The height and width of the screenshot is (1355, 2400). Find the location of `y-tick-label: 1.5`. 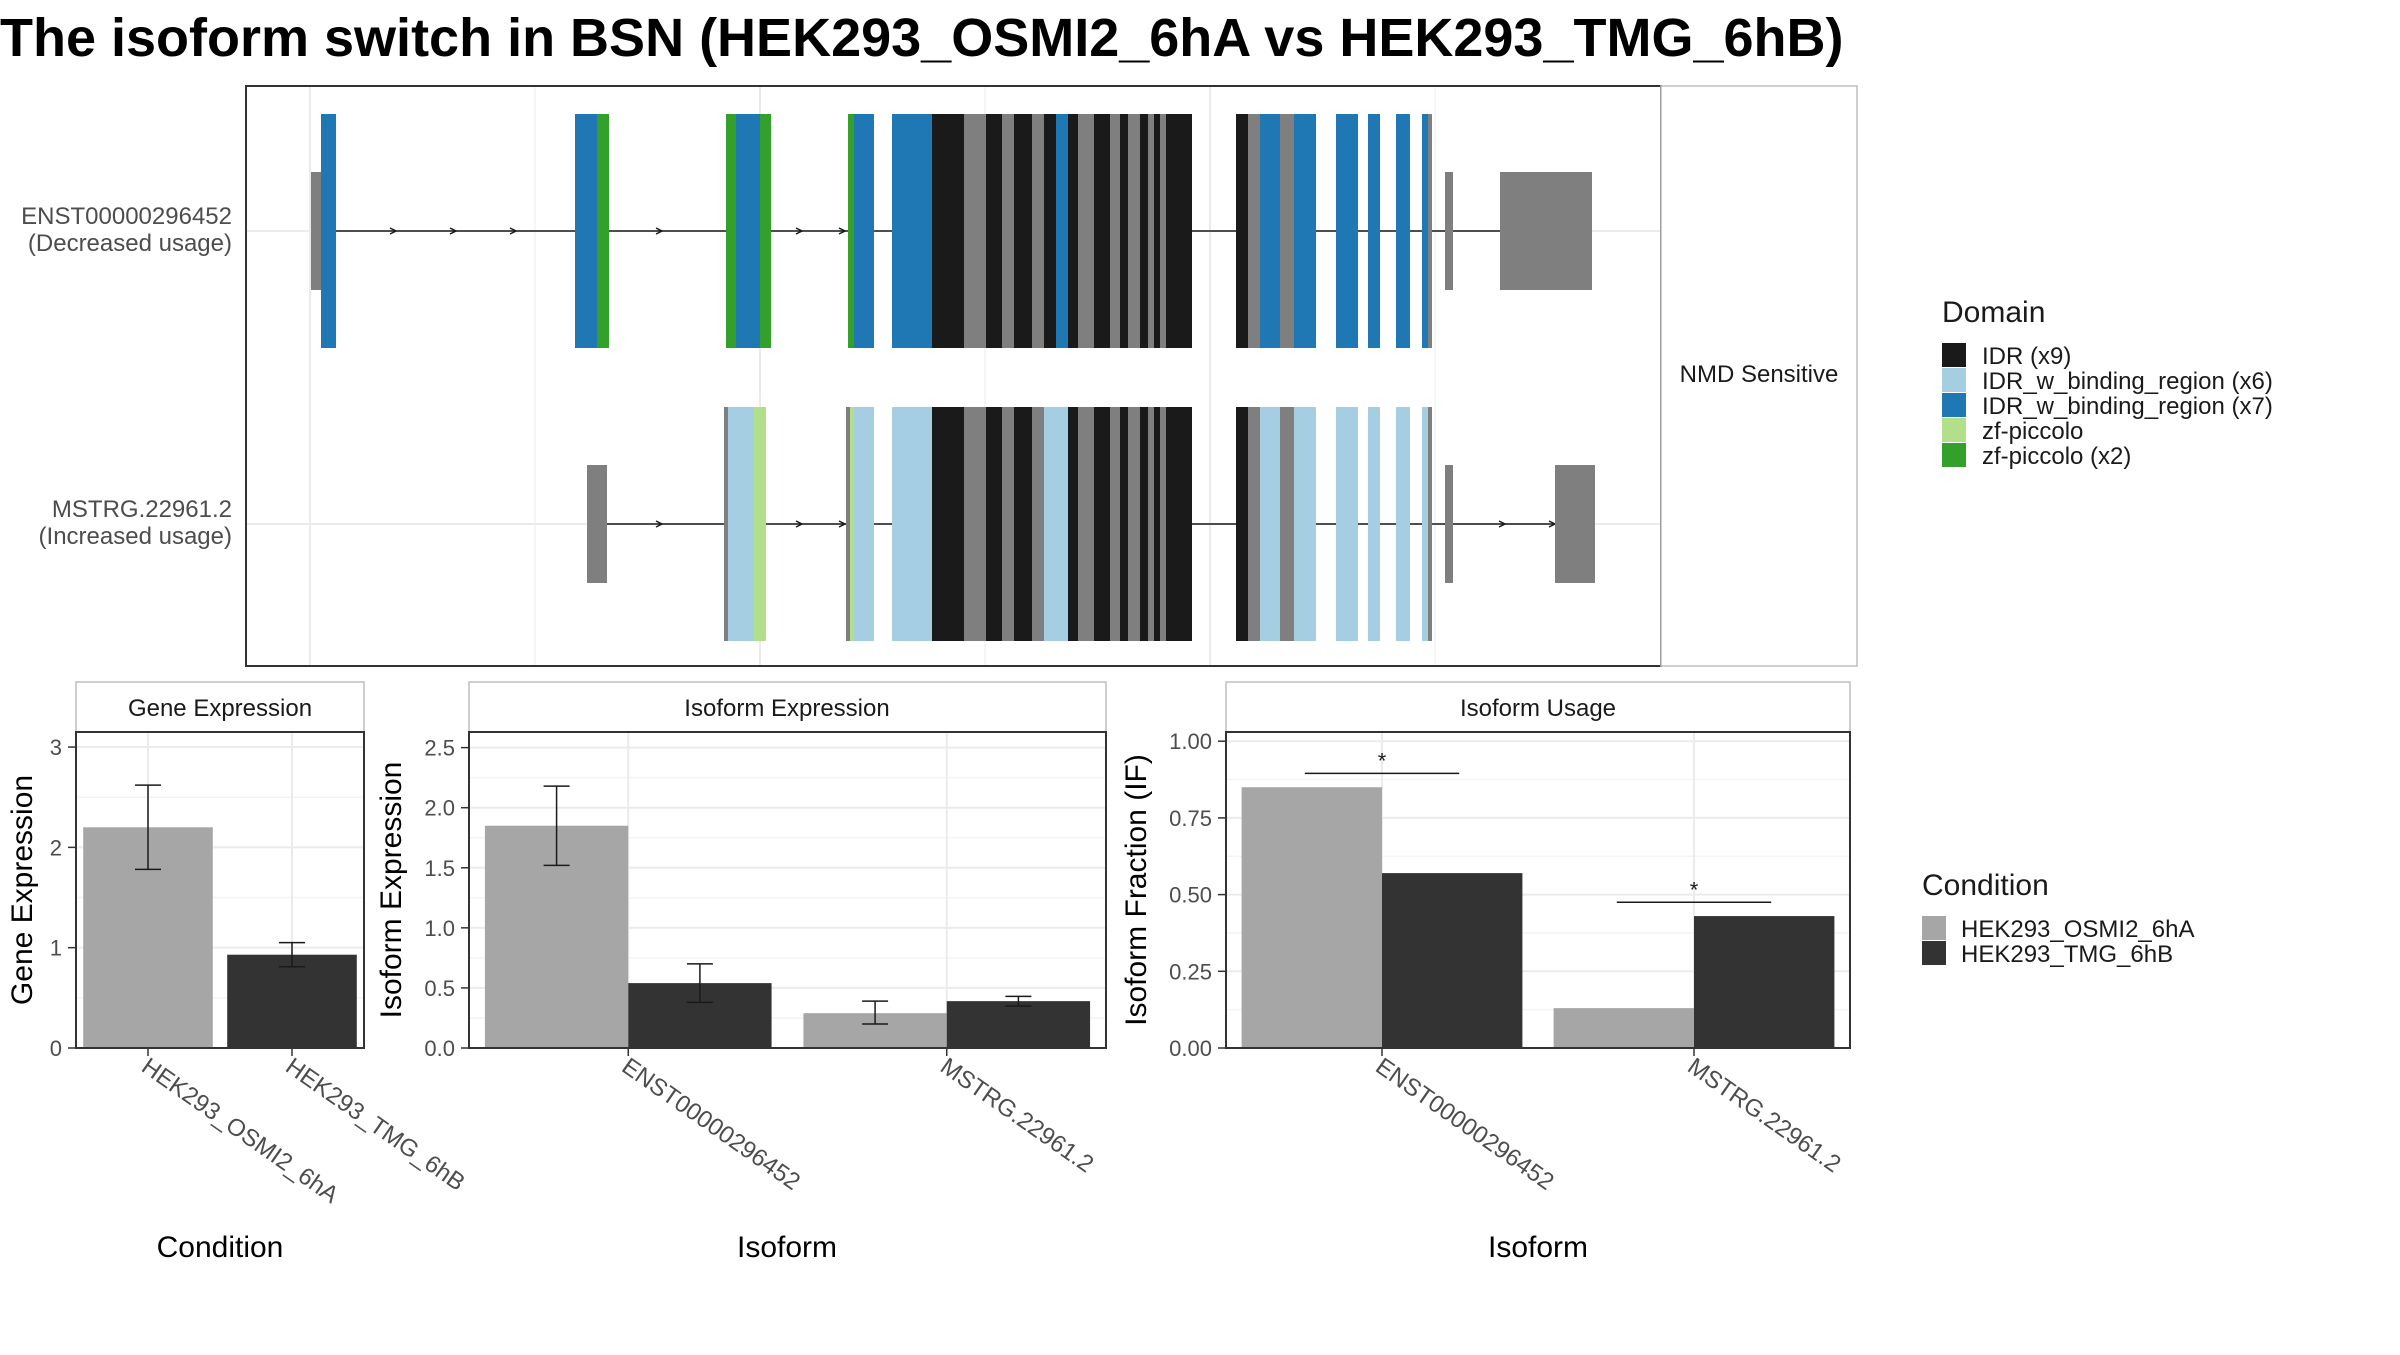

y-tick-label: 1.5 is located at coordinates (439, 868).